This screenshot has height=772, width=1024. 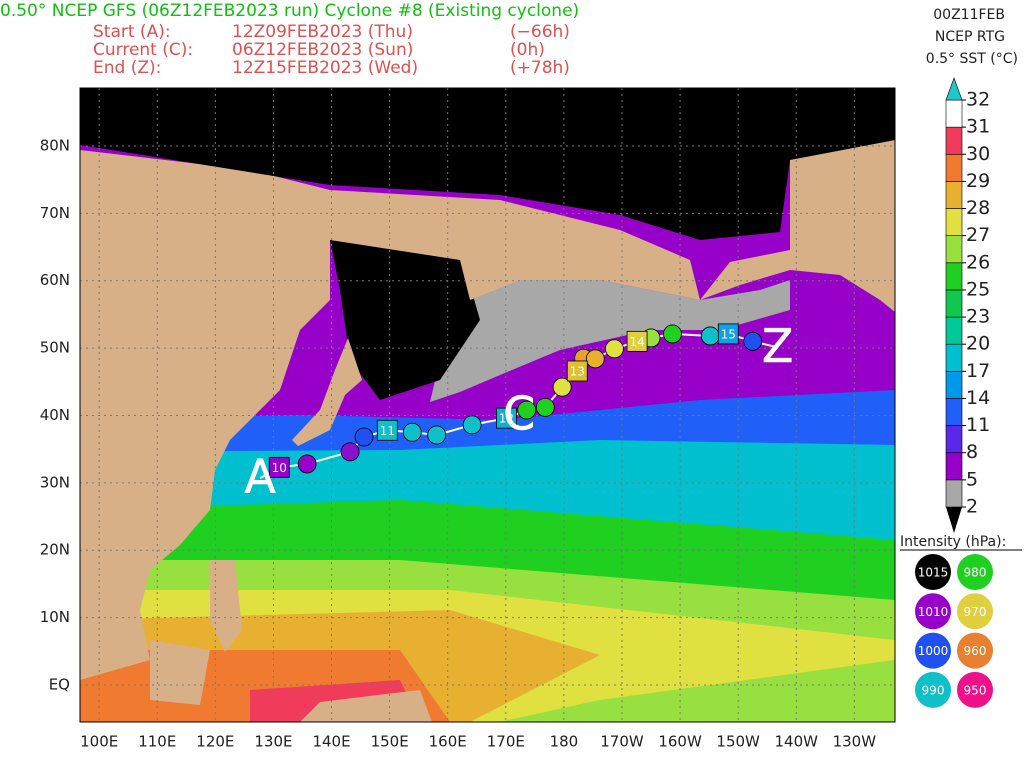 I want to click on intensity-label: 980, so click(x=975, y=573).